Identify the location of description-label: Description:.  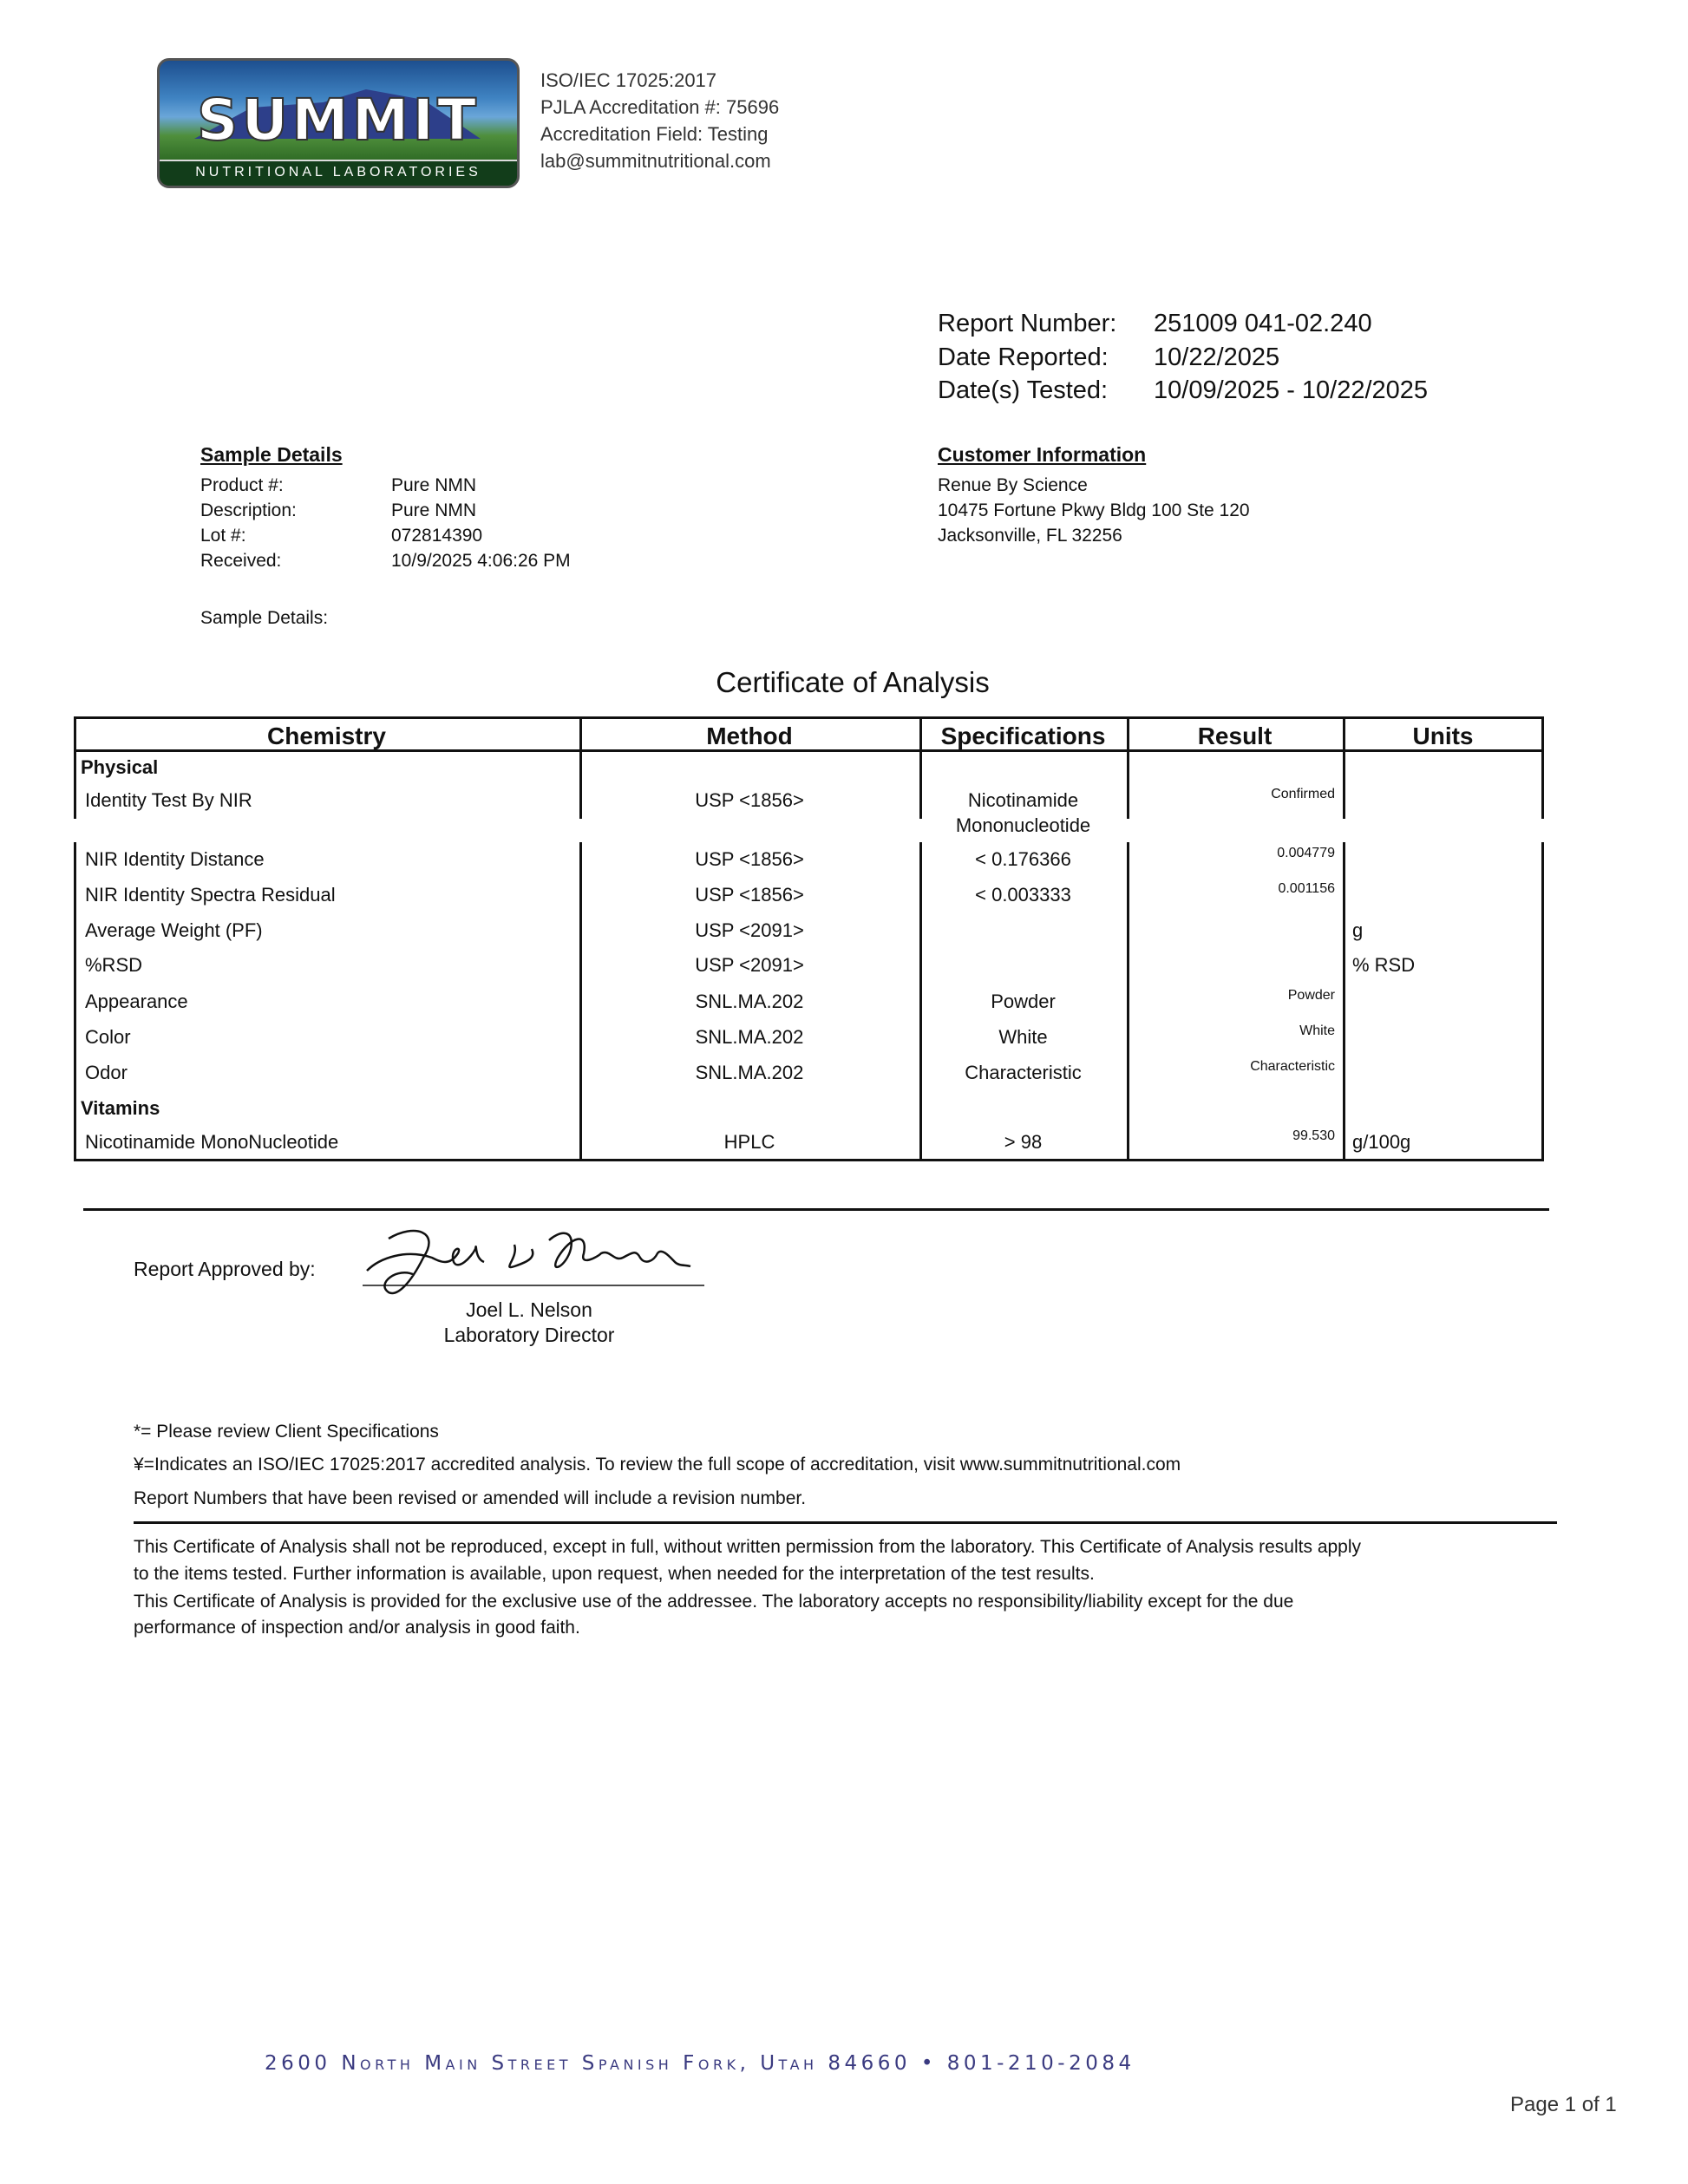
(248, 510).